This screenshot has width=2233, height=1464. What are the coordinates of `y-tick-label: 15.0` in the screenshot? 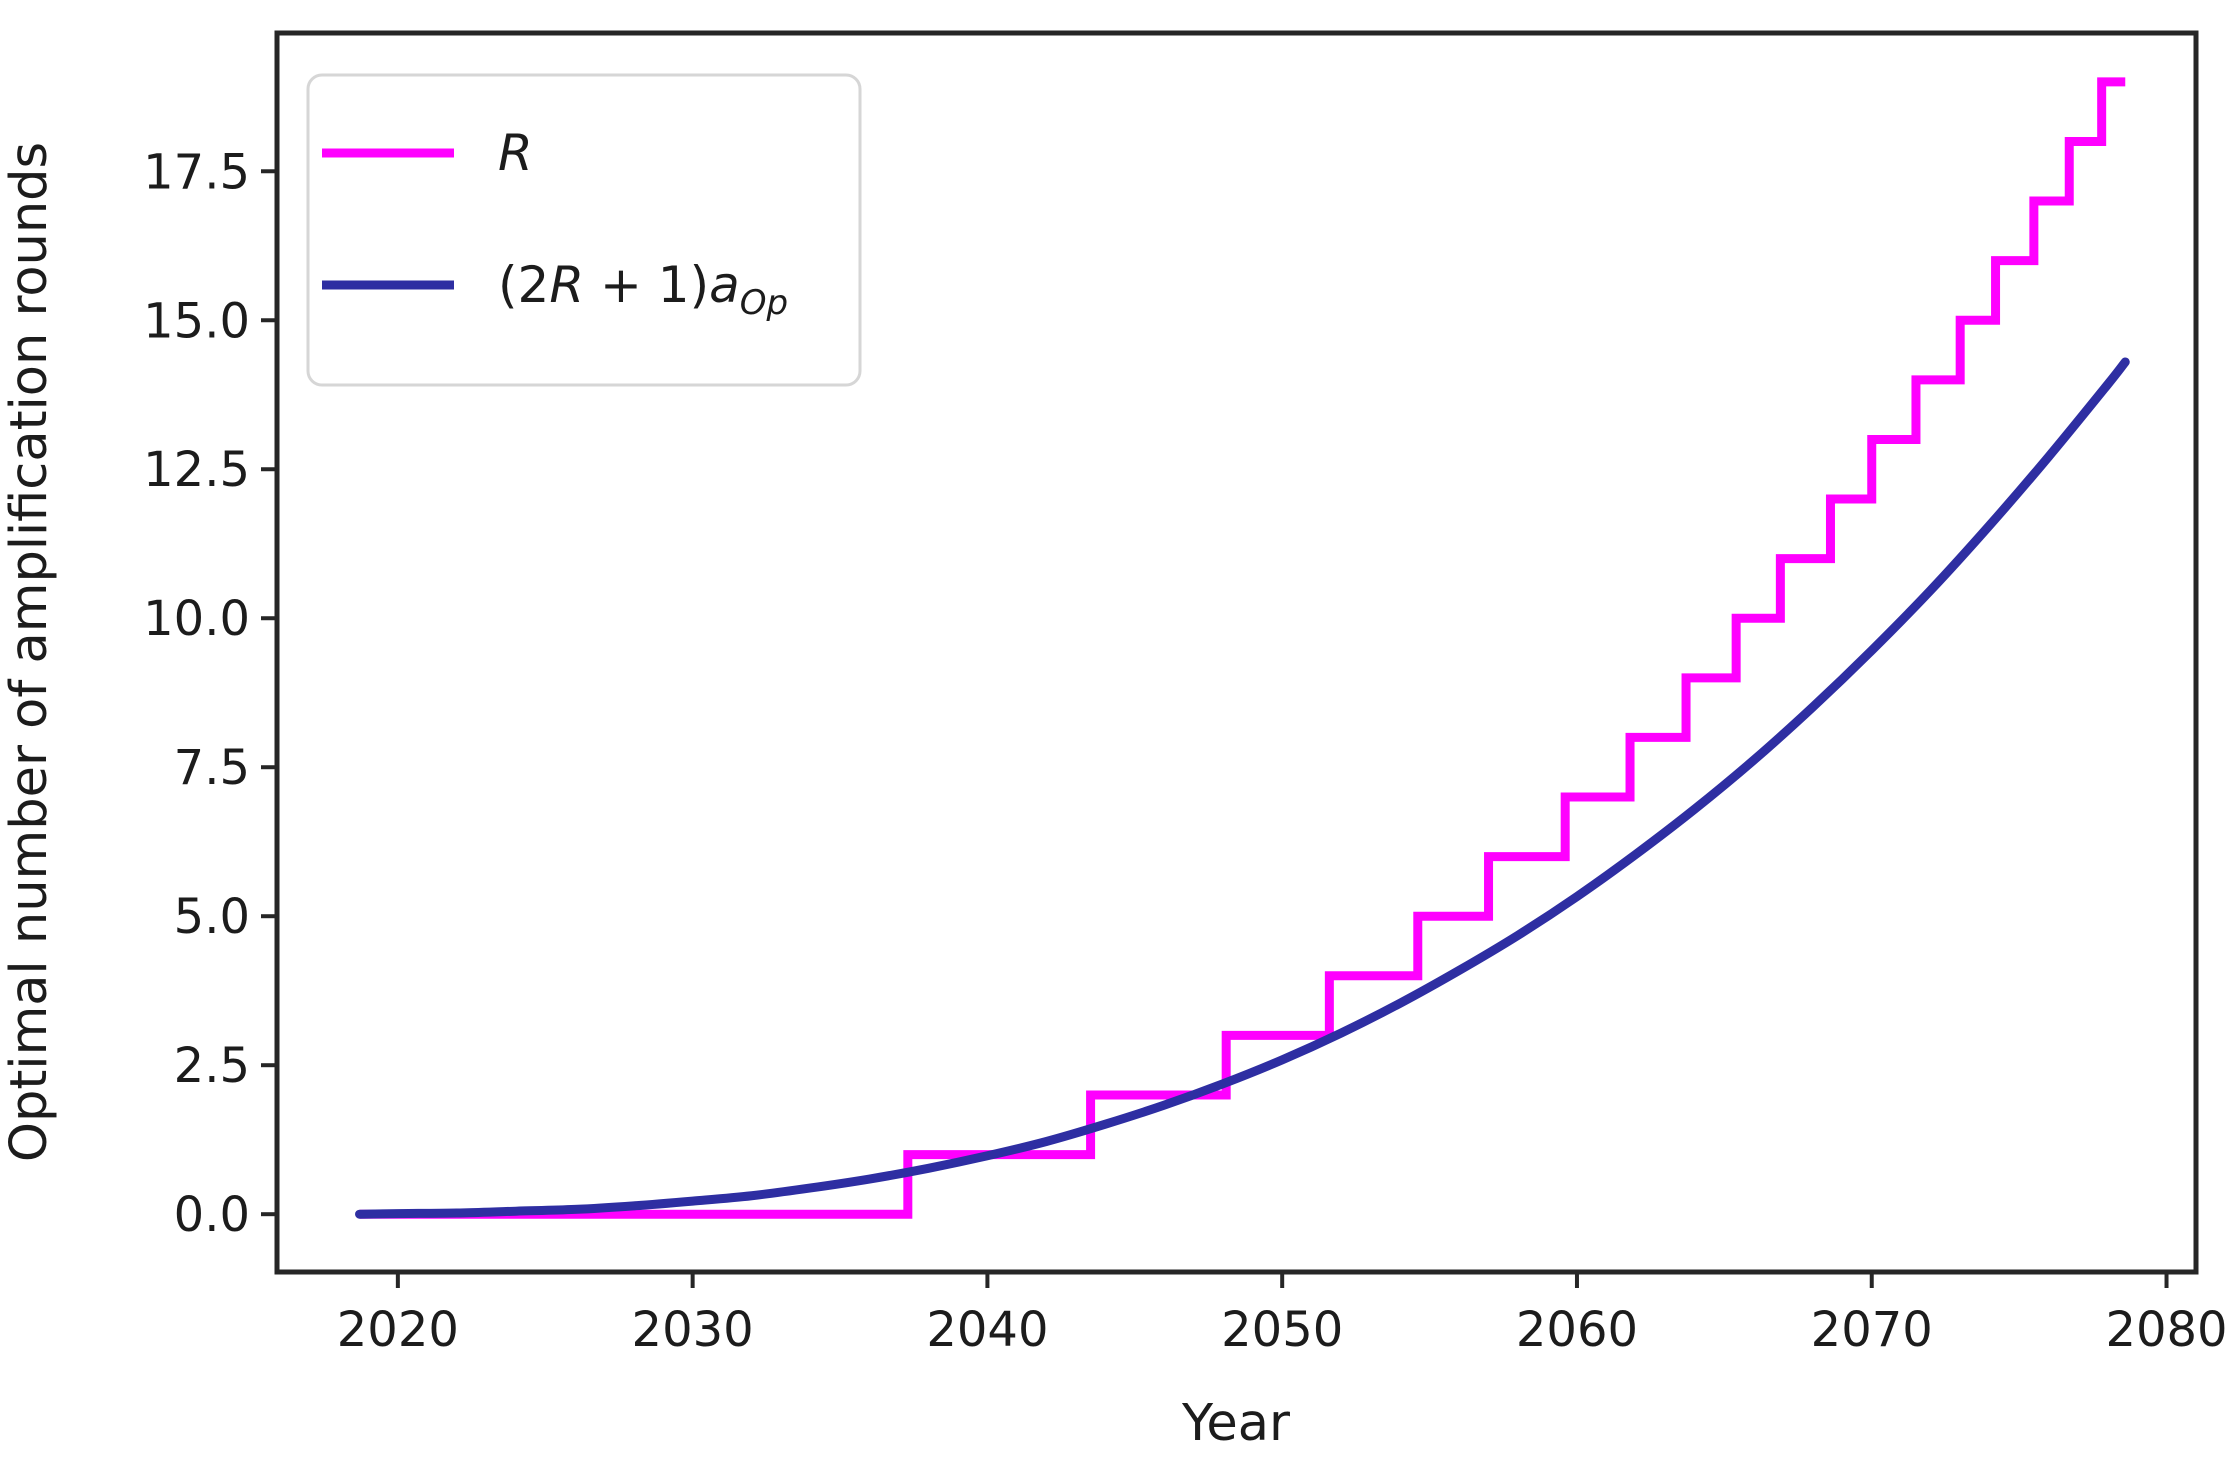 It's located at (196, 321).